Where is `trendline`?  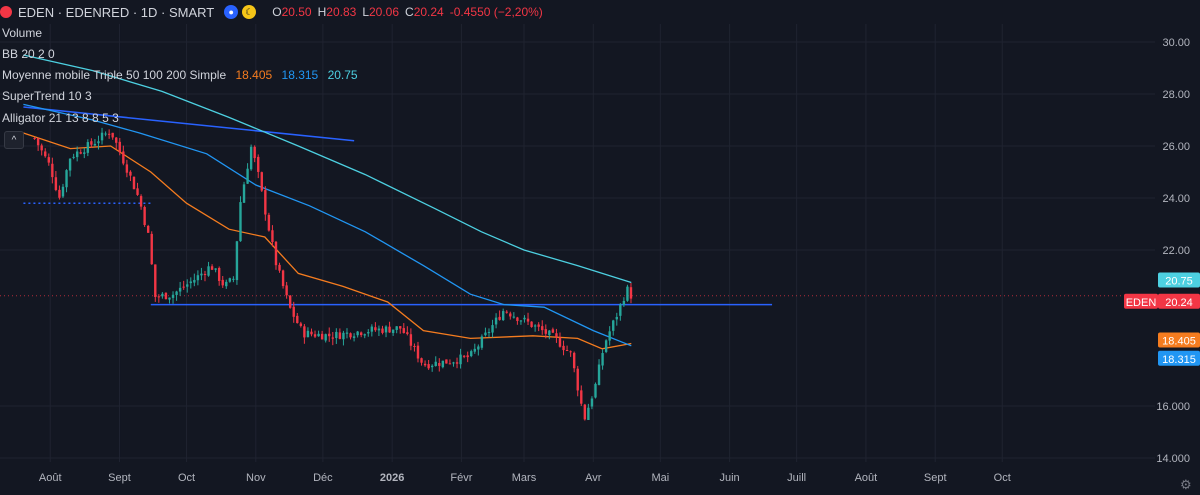 trendline is located at coordinates (189, 124).